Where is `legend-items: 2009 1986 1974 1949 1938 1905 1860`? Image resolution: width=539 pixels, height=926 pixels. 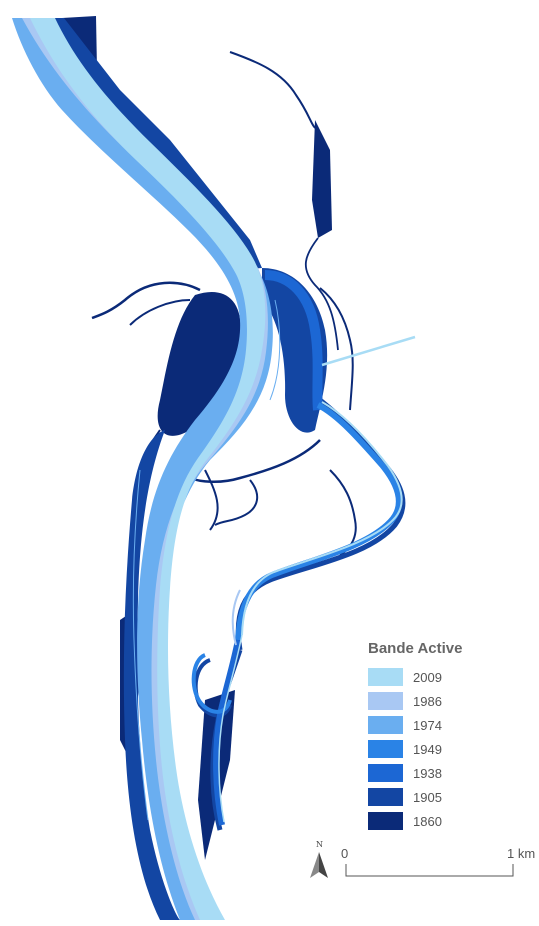 legend-items: 2009 1986 1974 1949 1938 1905 1860 is located at coordinates (433, 749).